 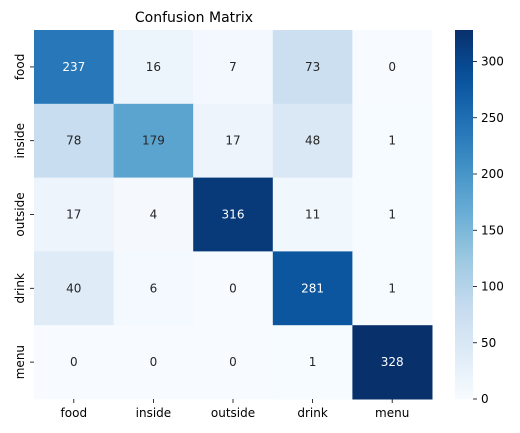 I want to click on colorbar-tick-label: 0, so click(x=485, y=399).